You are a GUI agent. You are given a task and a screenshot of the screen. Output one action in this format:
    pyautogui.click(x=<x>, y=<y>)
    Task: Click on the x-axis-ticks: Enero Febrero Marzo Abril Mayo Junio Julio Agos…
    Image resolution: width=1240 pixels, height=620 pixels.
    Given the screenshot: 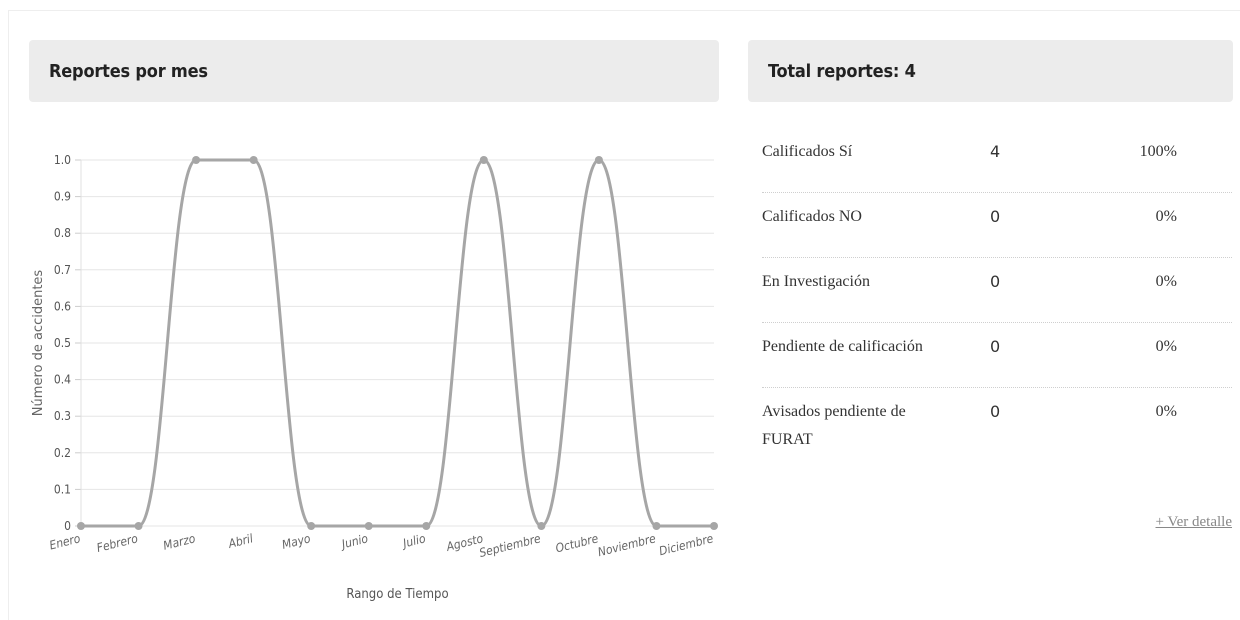 What is the action you would take?
    pyautogui.click(x=381, y=545)
    